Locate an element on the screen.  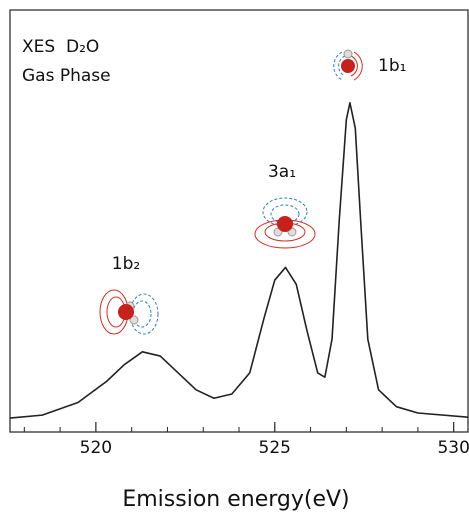
x-tick-label: 525 is located at coordinates (275, 448).